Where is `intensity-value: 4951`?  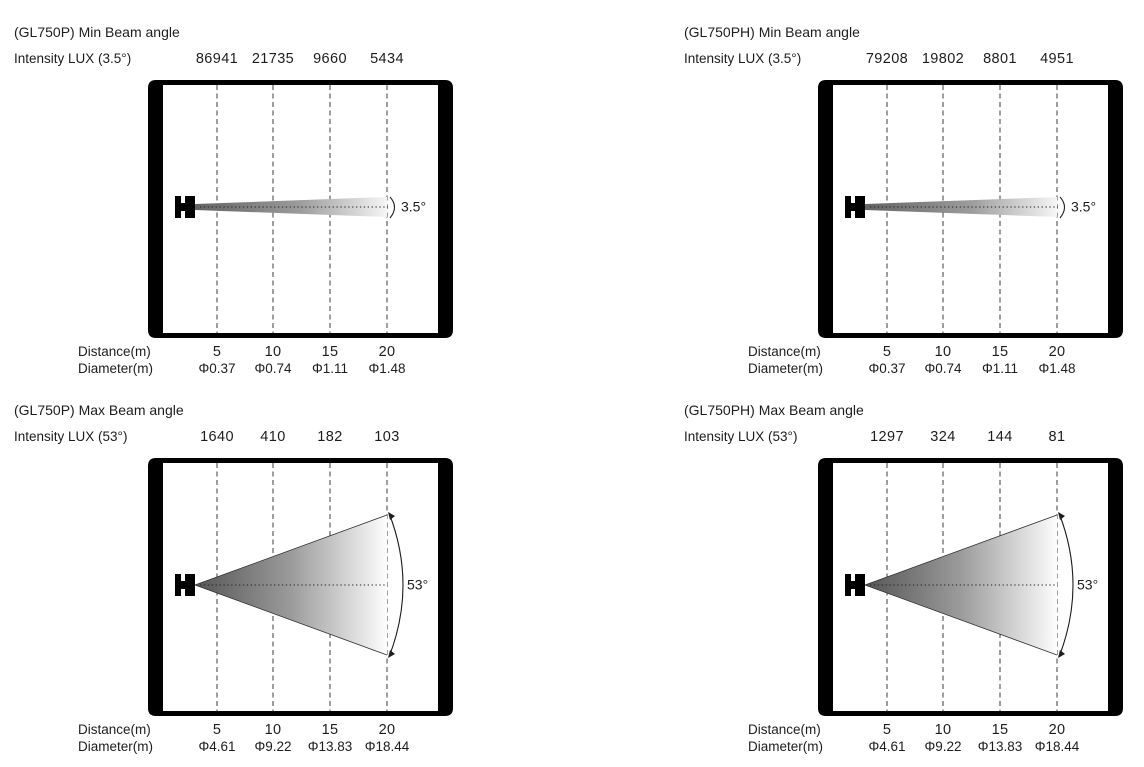
intensity-value: 4951 is located at coordinates (1057, 59).